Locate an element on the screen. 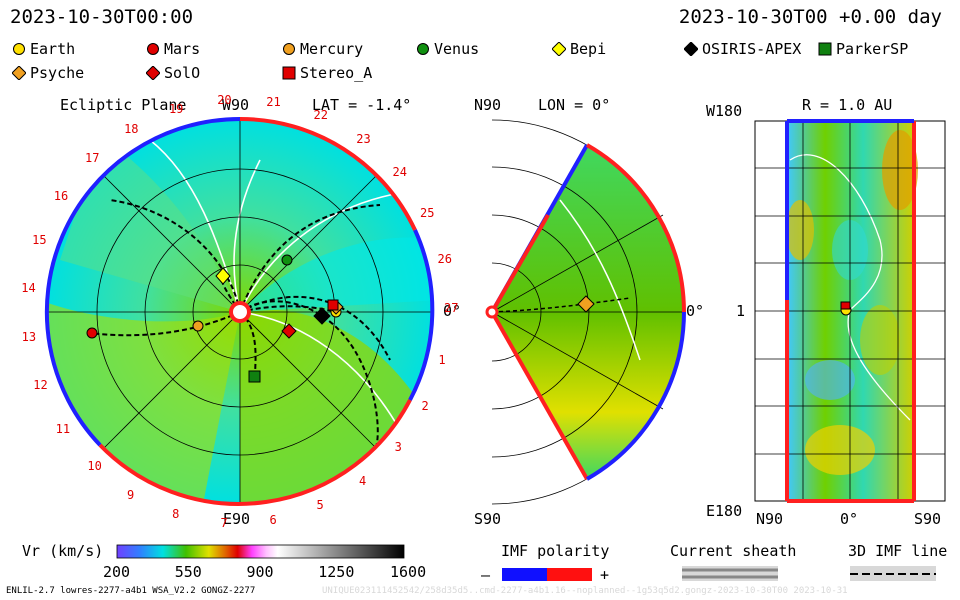 The height and width of the screenshot is (600, 960). meridional-imf-line is located at coordinates (561, 305).